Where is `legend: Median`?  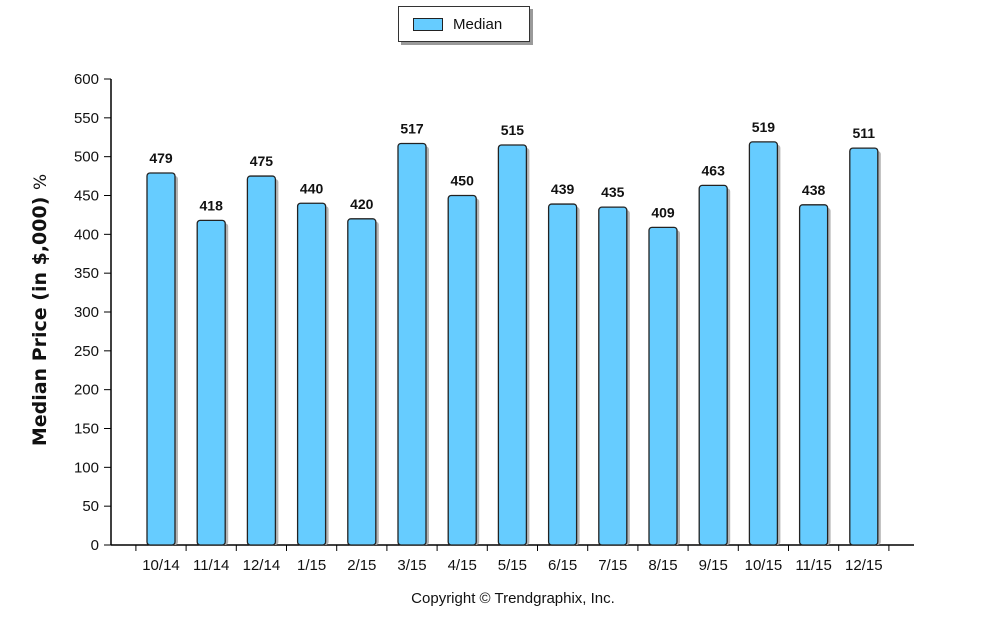 legend: Median is located at coordinates (464, 24).